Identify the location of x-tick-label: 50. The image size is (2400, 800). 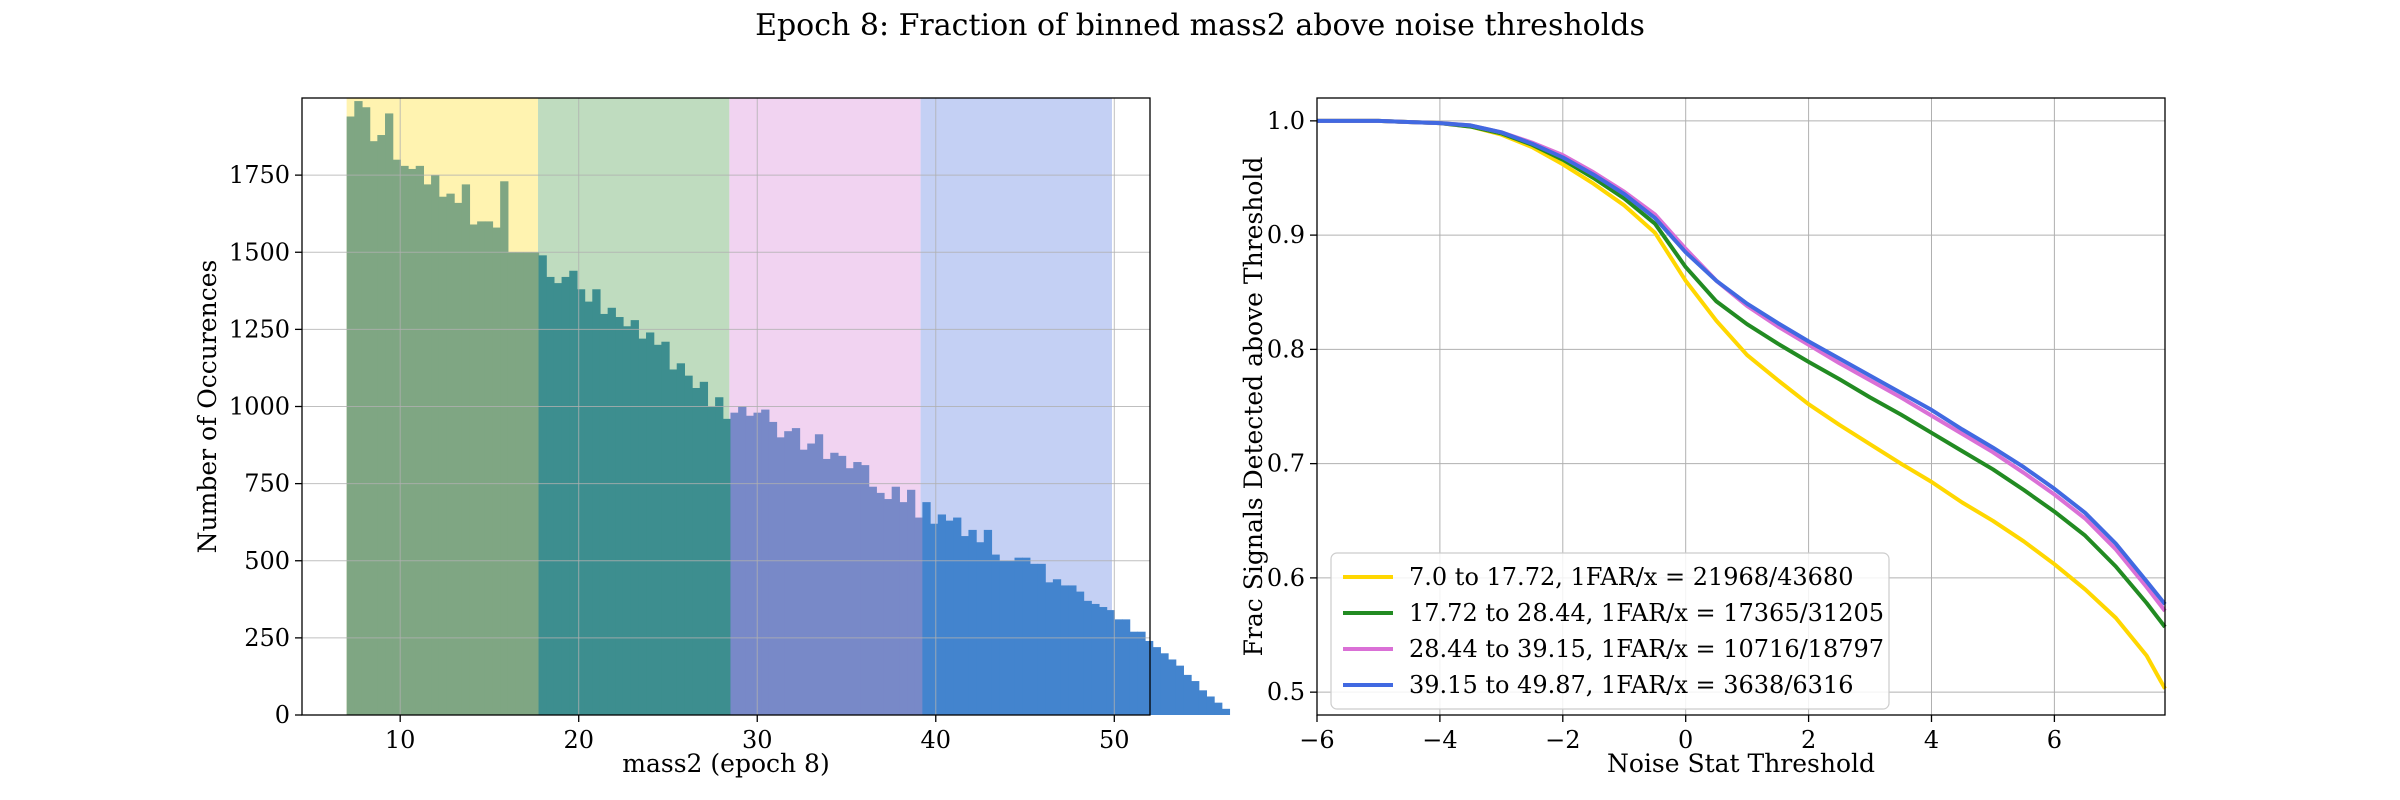
(1114, 740).